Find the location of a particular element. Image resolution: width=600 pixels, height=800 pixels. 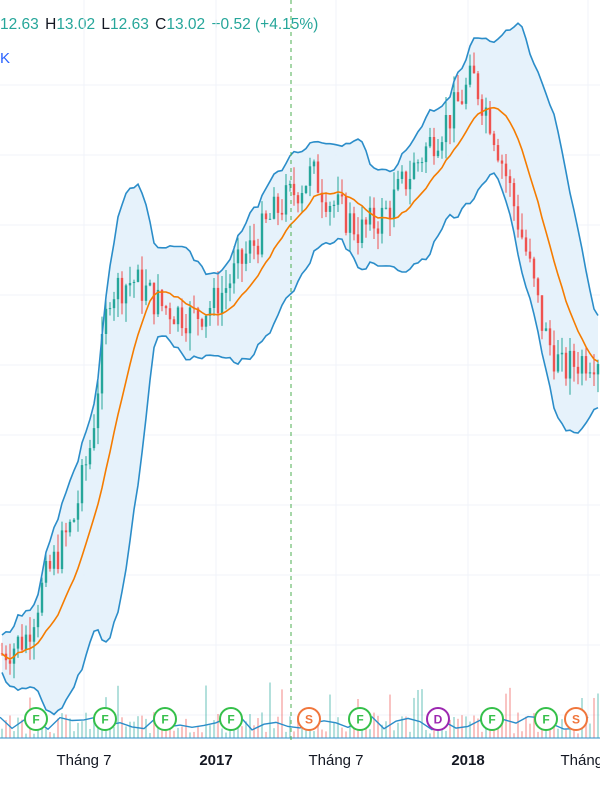

event-marker-d: D is located at coordinates (438, 719).